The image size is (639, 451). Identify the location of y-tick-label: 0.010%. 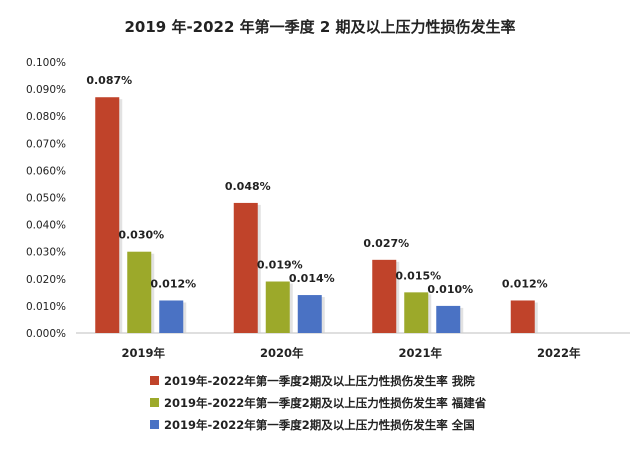
(46, 307).